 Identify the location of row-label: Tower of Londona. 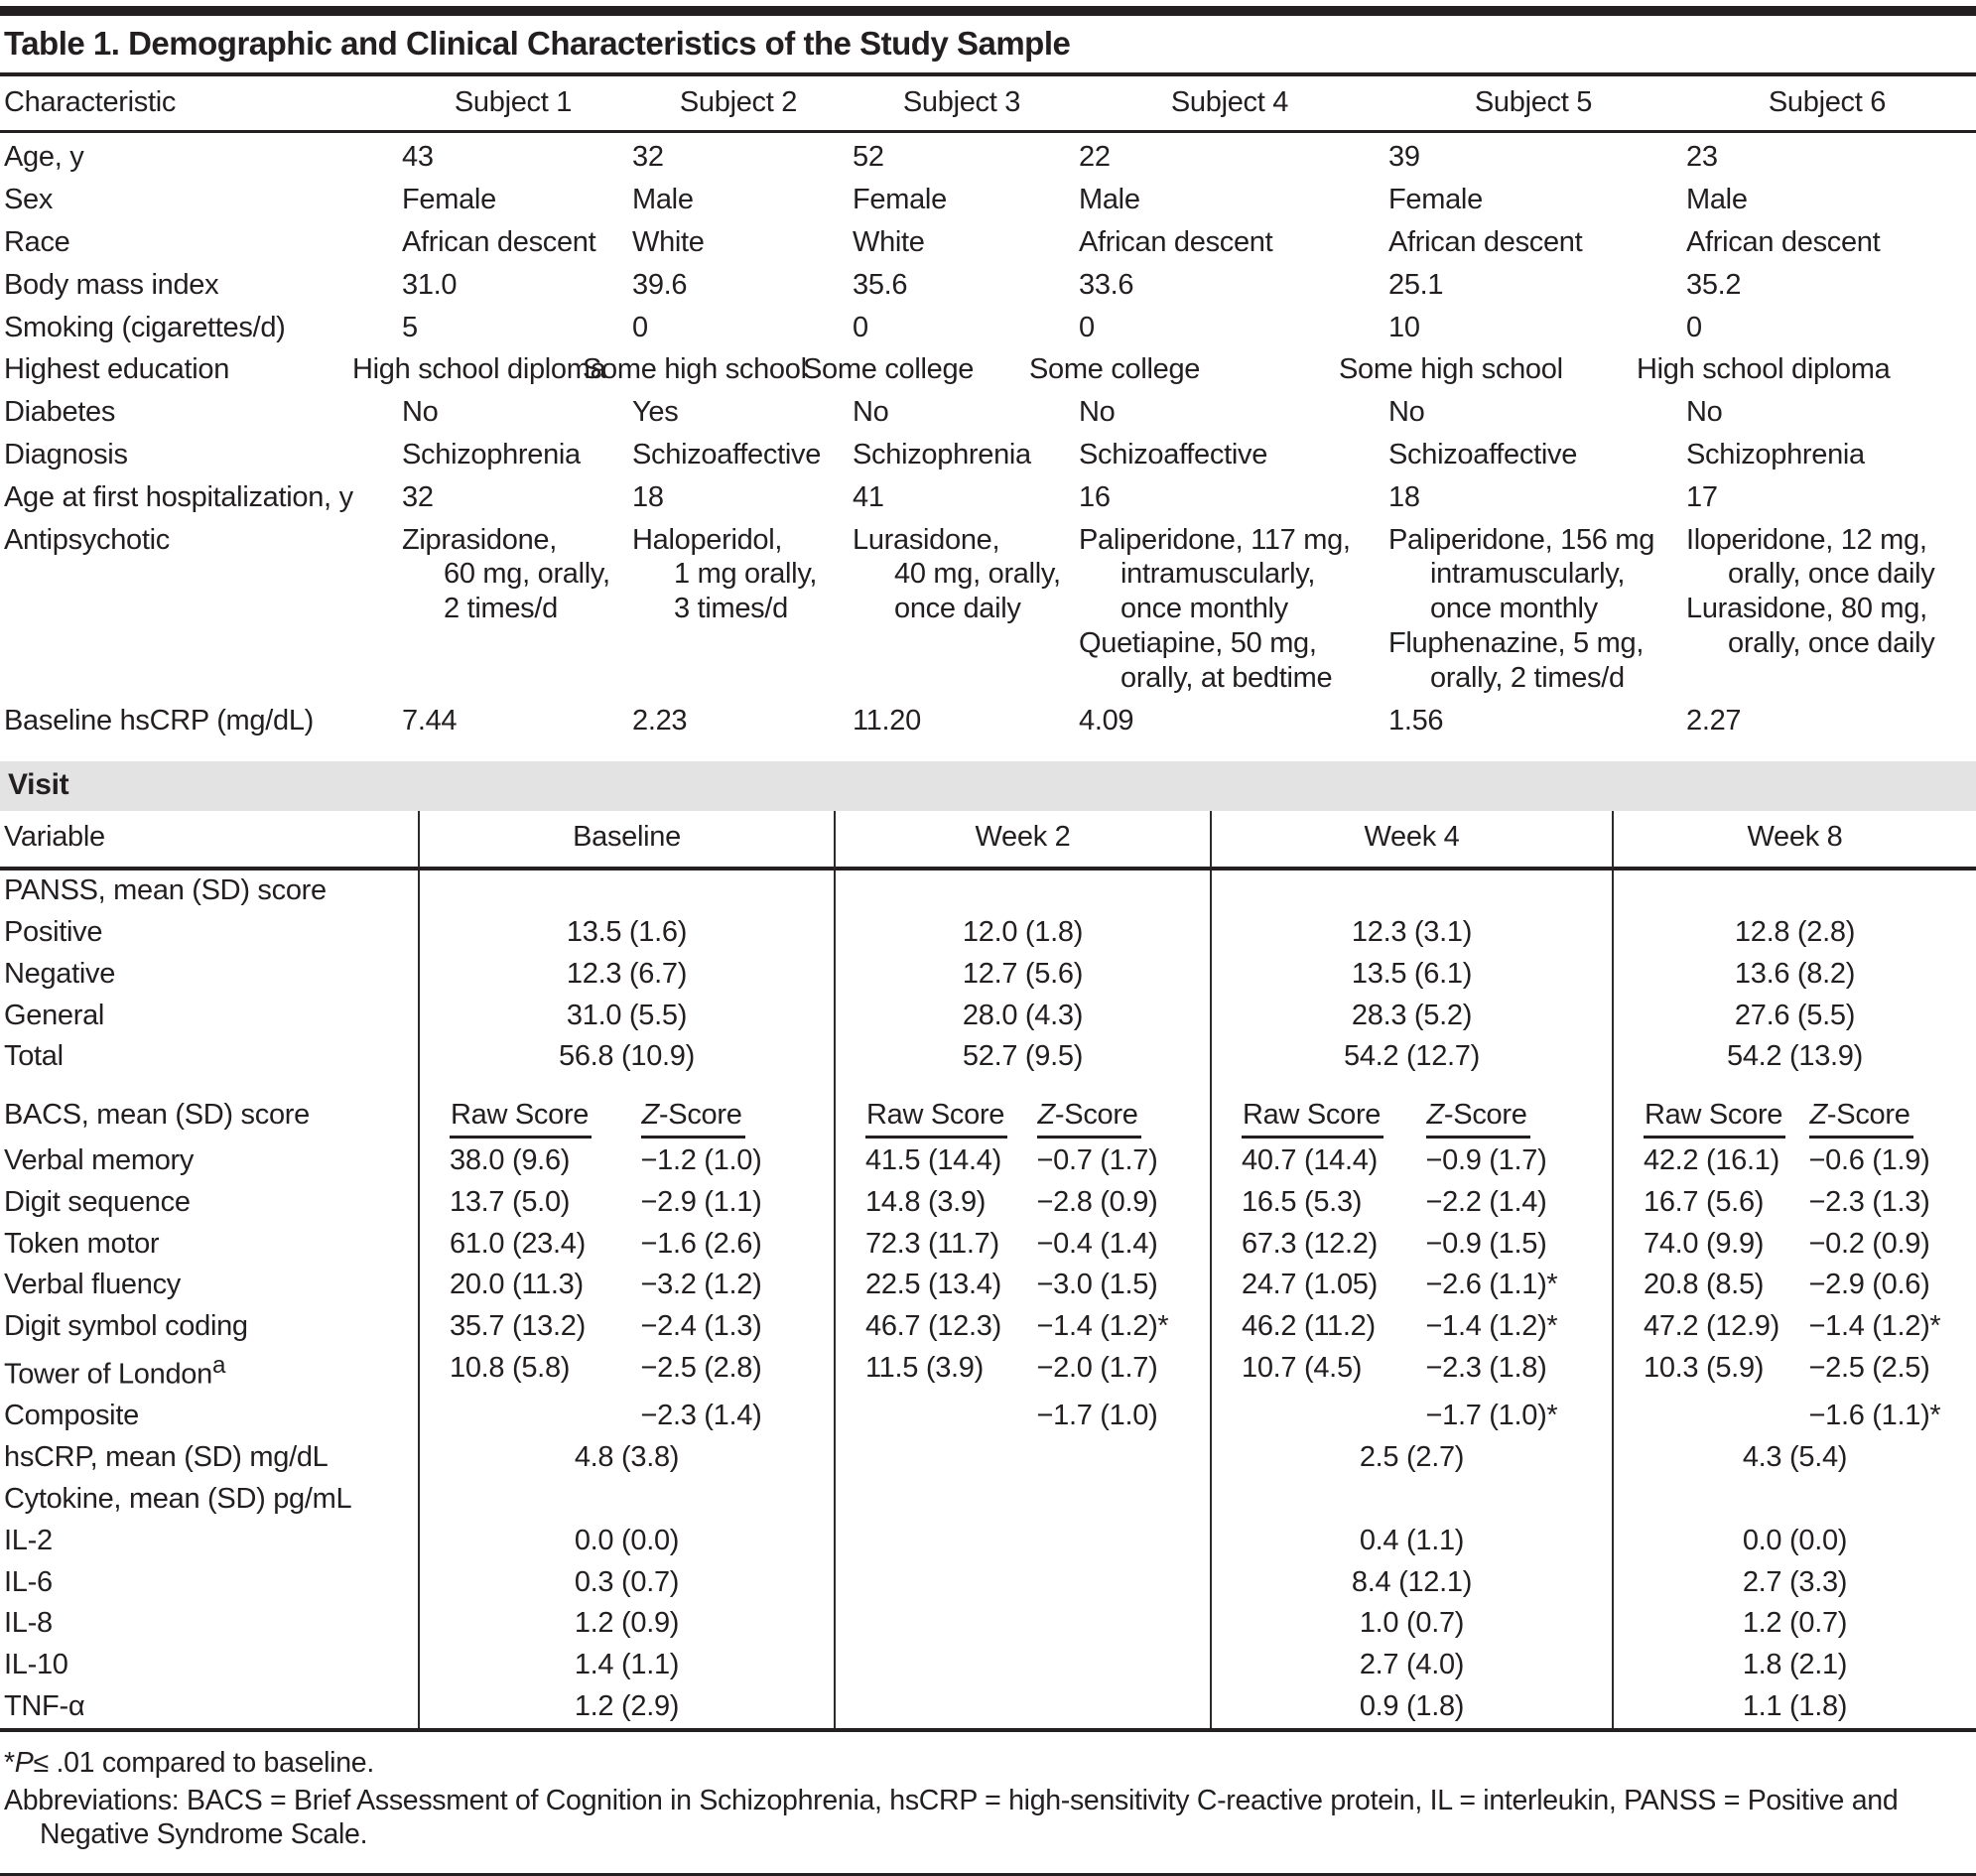
(209, 1372).